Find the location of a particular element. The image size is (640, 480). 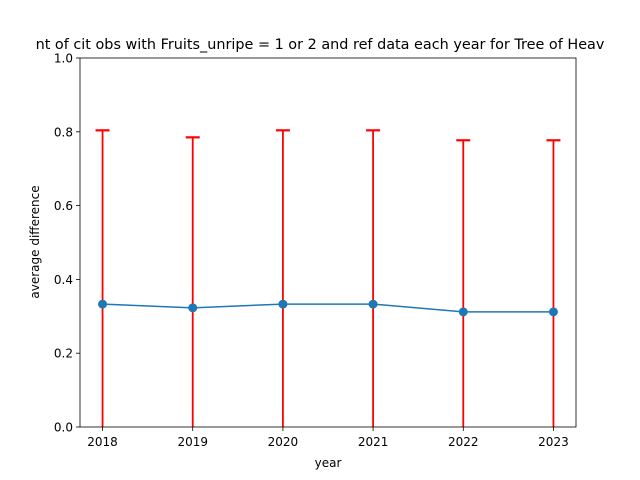

x-tick-label: 2018 is located at coordinates (102, 442).